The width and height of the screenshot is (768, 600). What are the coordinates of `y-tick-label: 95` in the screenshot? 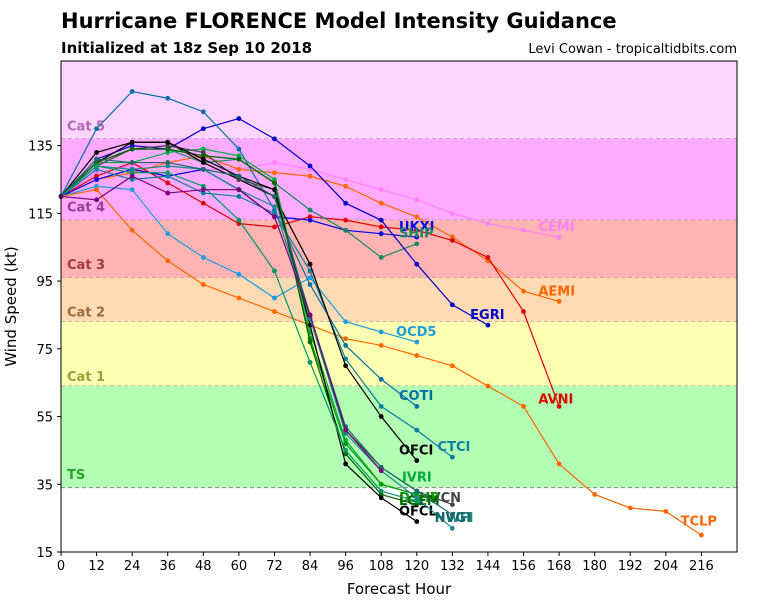 It's located at (44, 282).